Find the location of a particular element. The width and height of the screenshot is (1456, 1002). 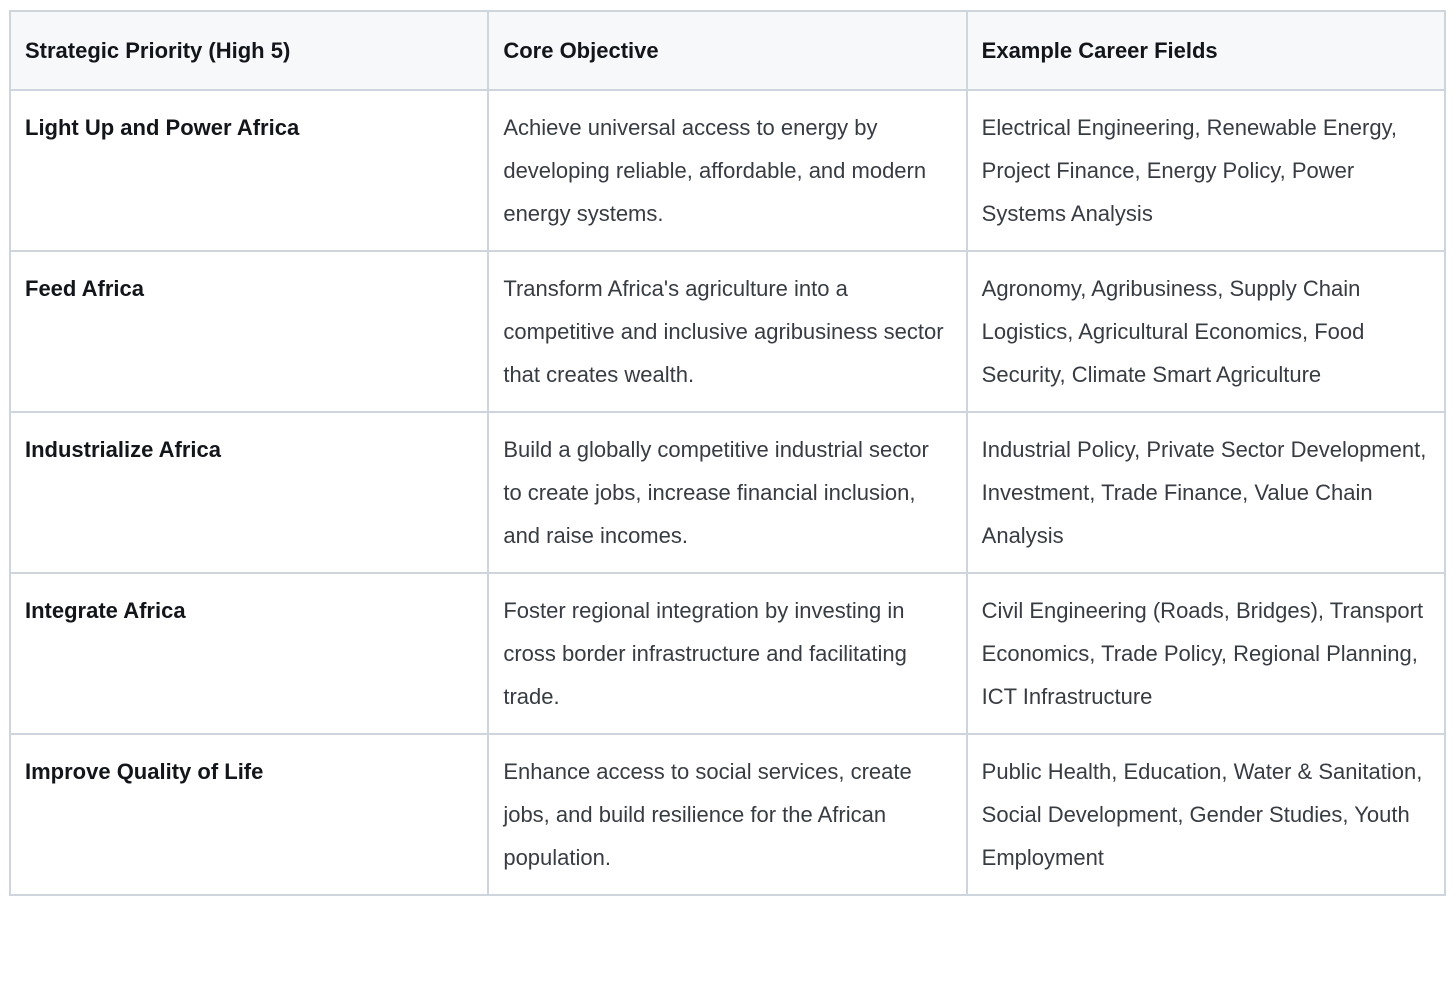

column-header-strategic-priority: Strategic Priority (High 5) is located at coordinates (249, 50).